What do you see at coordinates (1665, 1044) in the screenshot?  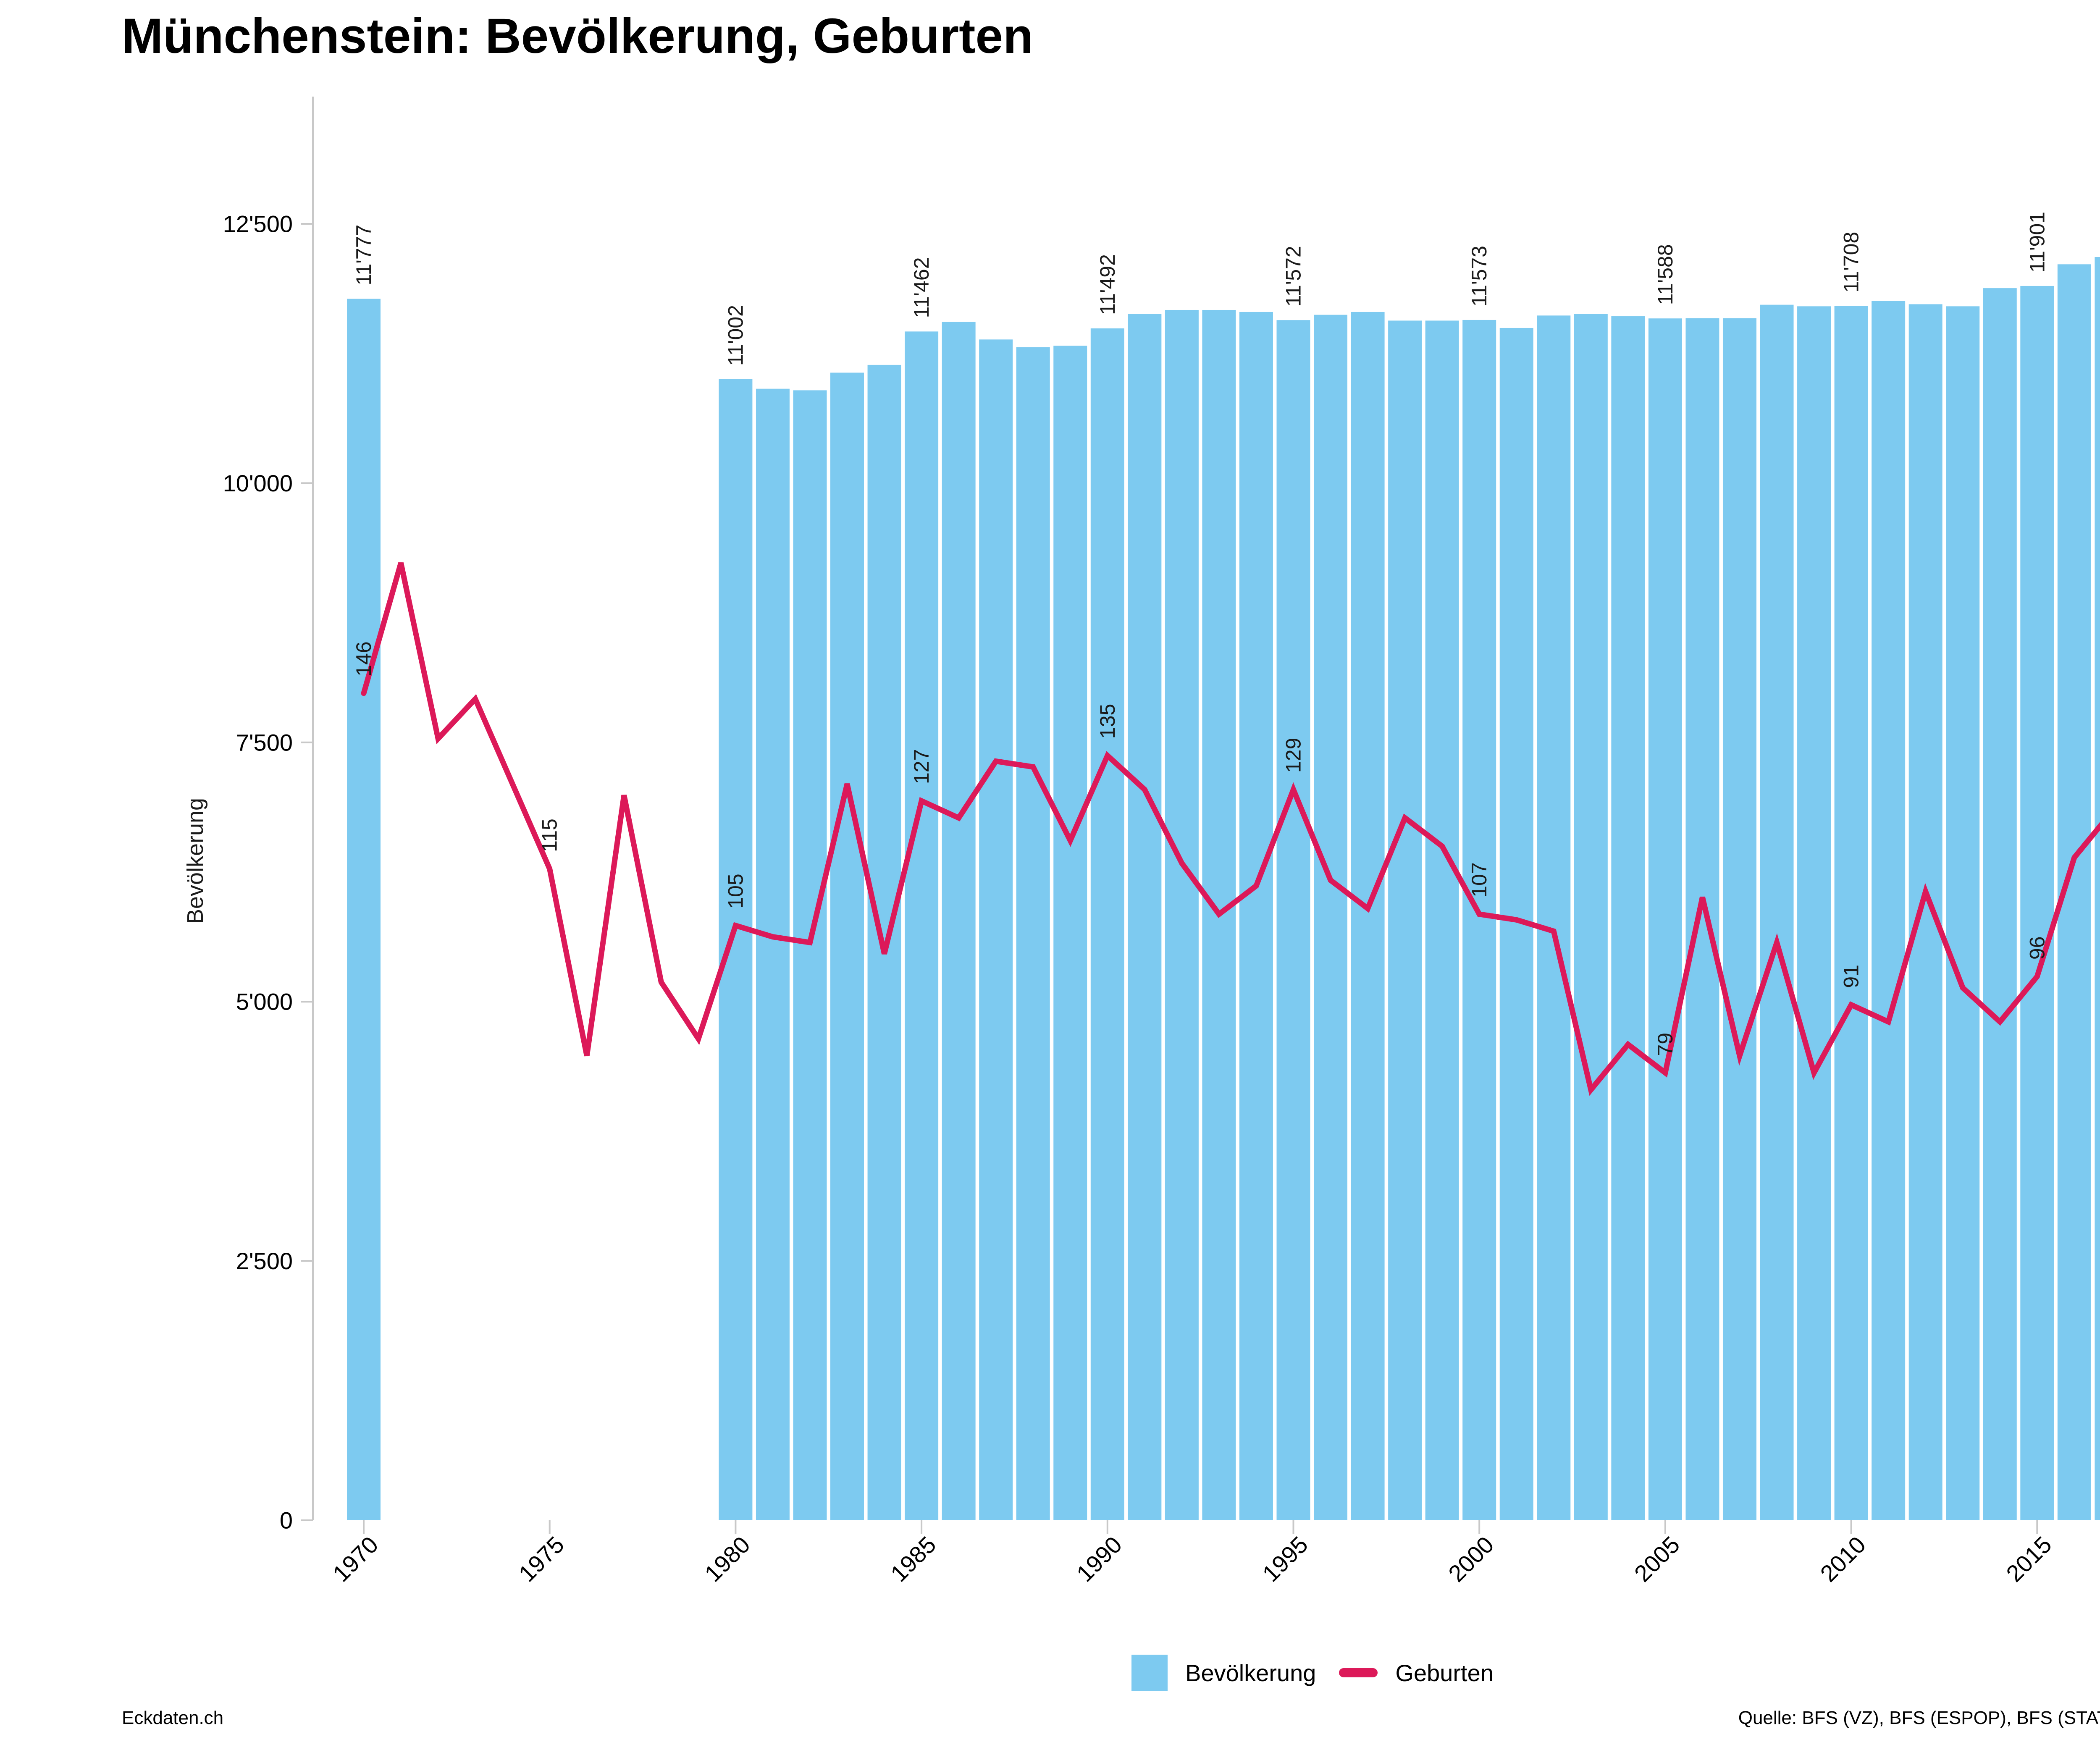 I see `line-value-label-2005: 79` at bounding box center [1665, 1044].